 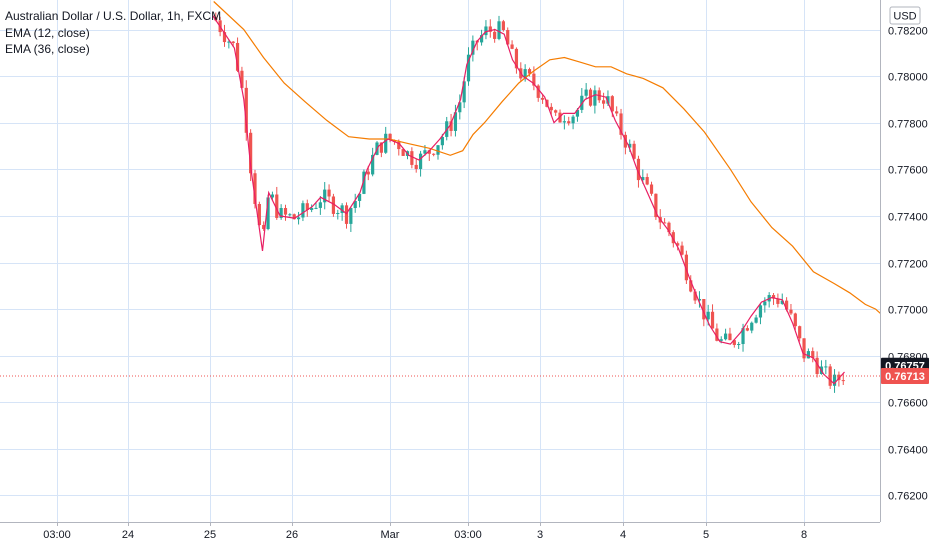 What do you see at coordinates (47, 49) in the screenshot?
I see `indicator-ema-36: EMA (36, close)` at bounding box center [47, 49].